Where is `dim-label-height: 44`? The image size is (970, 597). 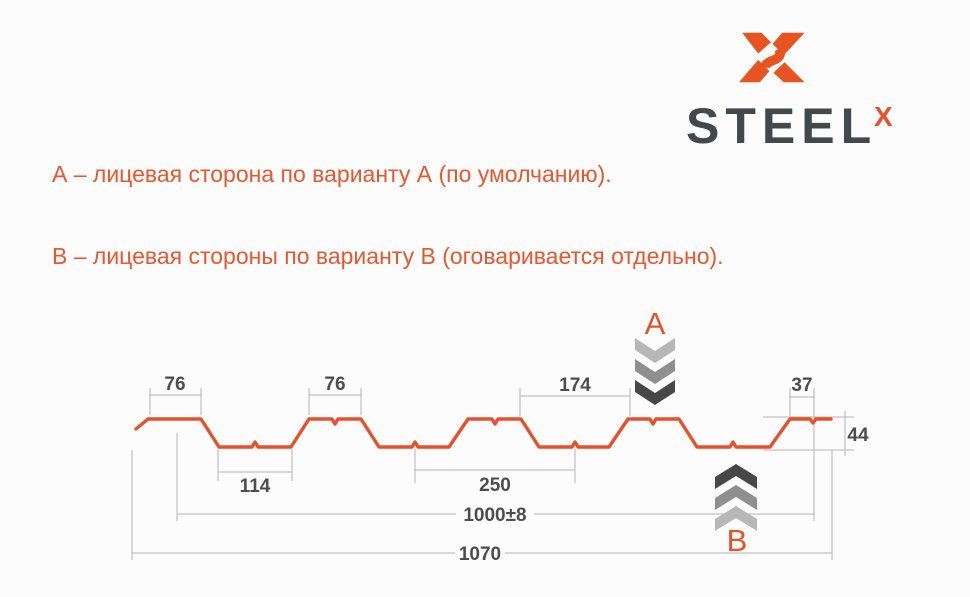 dim-label-height: 44 is located at coordinates (858, 435).